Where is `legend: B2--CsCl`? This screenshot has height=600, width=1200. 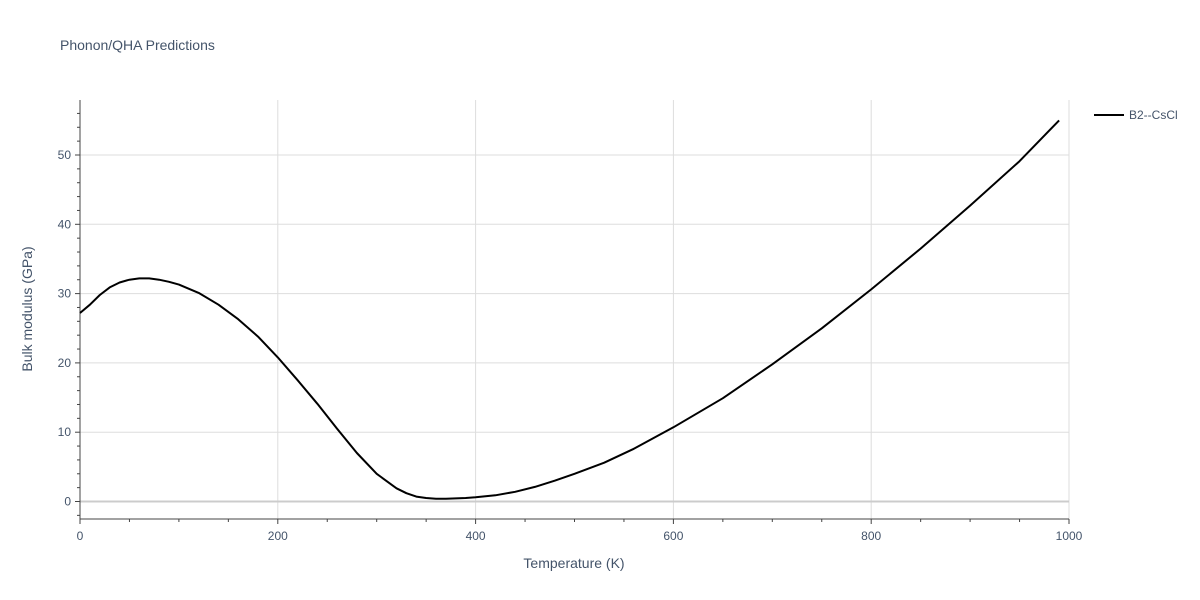 legend: B2--CsCl is located at coordinates (1136, 115).